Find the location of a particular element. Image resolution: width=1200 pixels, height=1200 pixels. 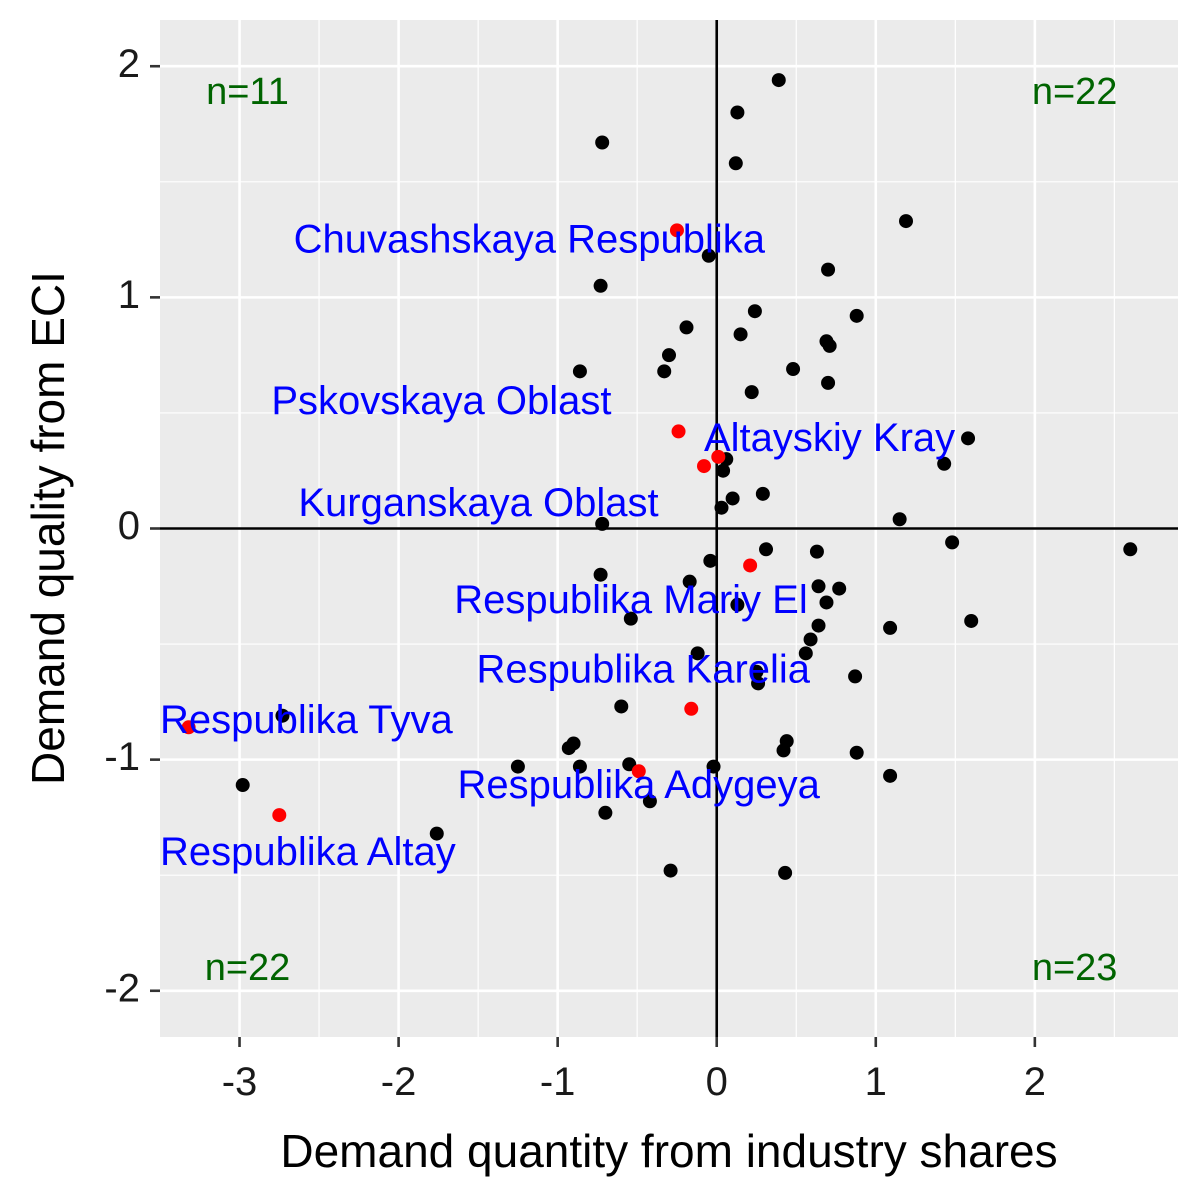

region-label: Respublika Mariy El is located at coordinates (630, 600).